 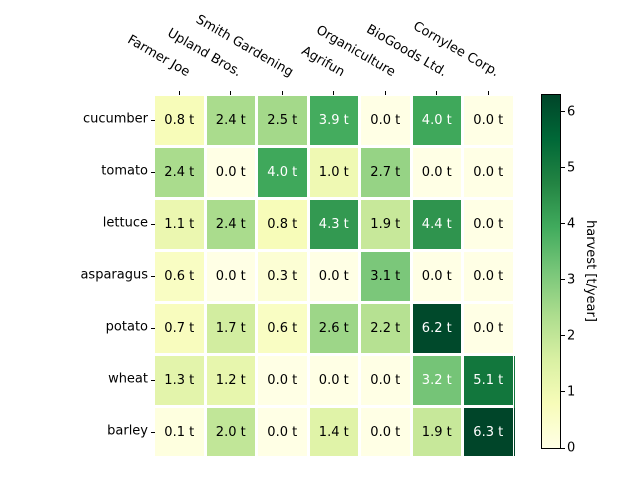 What do you see at coordinates (127, 431) in the screenshot?
I see `y-tick-label: barley` at bounding box center [127, 431].